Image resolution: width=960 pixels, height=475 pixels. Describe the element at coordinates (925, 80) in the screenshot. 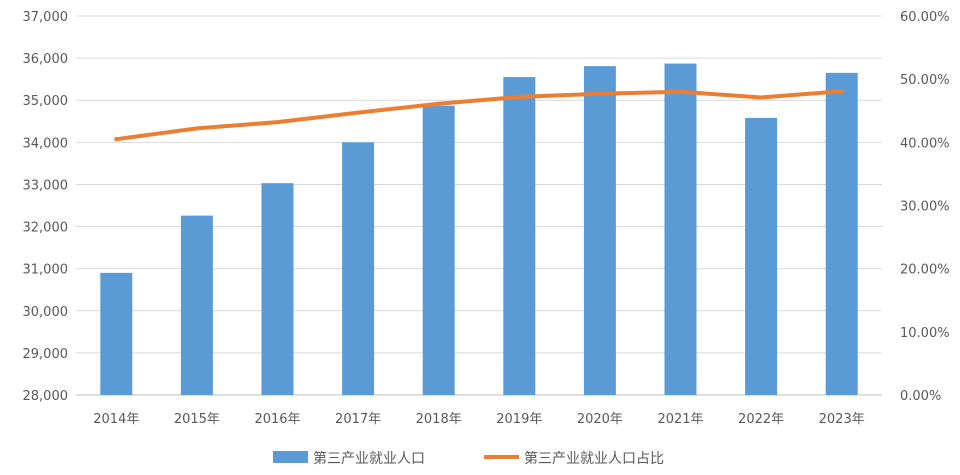

I see `y-right-tick-label: 50.00%` at that location.